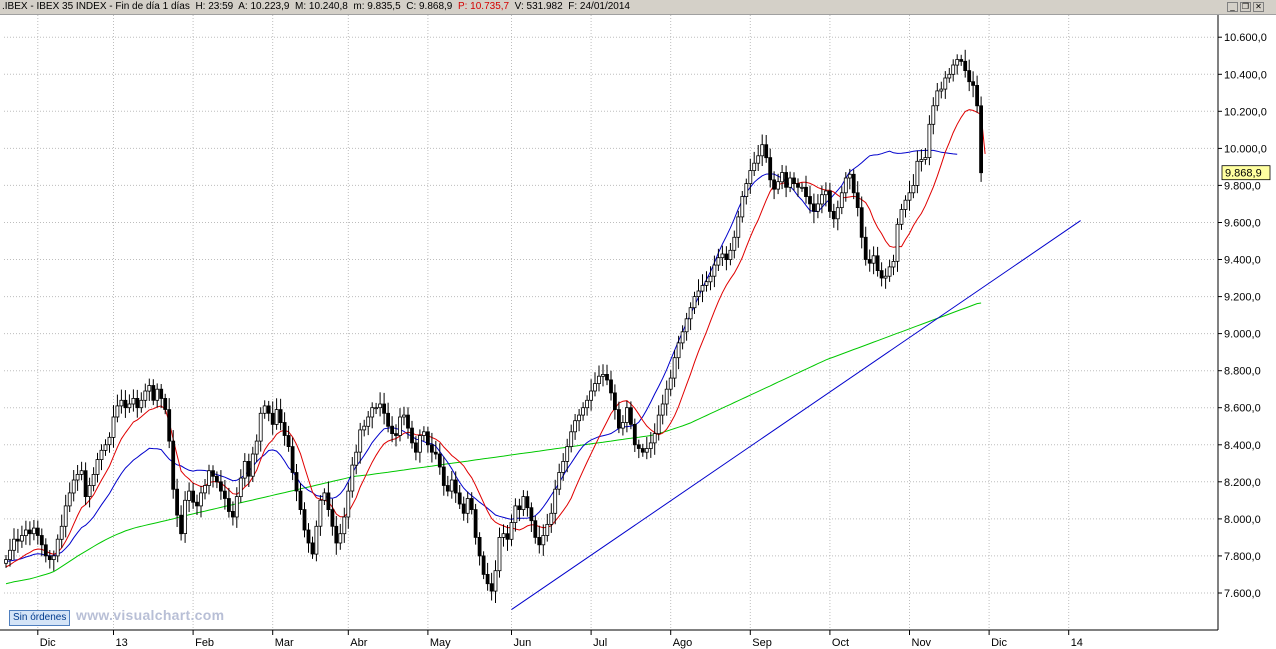 The height and width of the screenshot is (649, 1276). What do you see at coordinates (573, 6) in the screenshot?
I see `date-label: F:` at bounding box center [573, 6].